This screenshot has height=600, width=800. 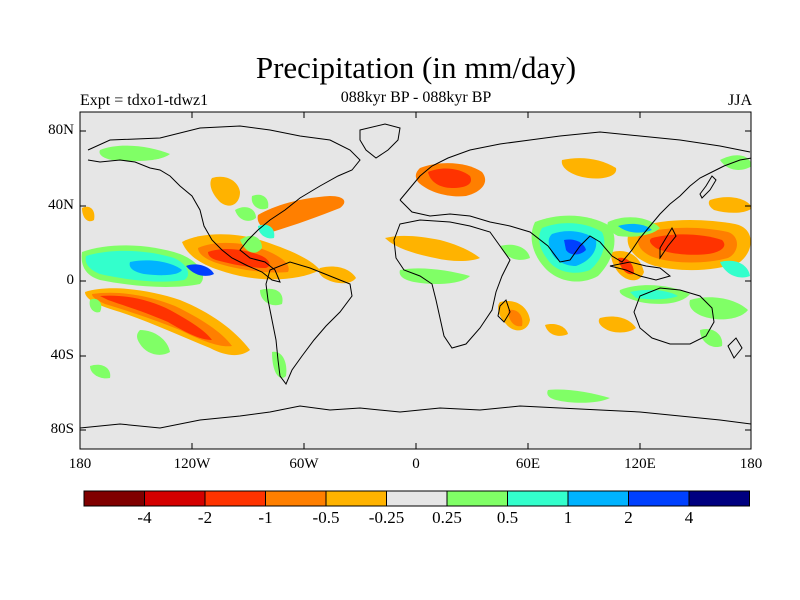 I want to click on lon-label-180e: 180, so click(x=751, y=464).